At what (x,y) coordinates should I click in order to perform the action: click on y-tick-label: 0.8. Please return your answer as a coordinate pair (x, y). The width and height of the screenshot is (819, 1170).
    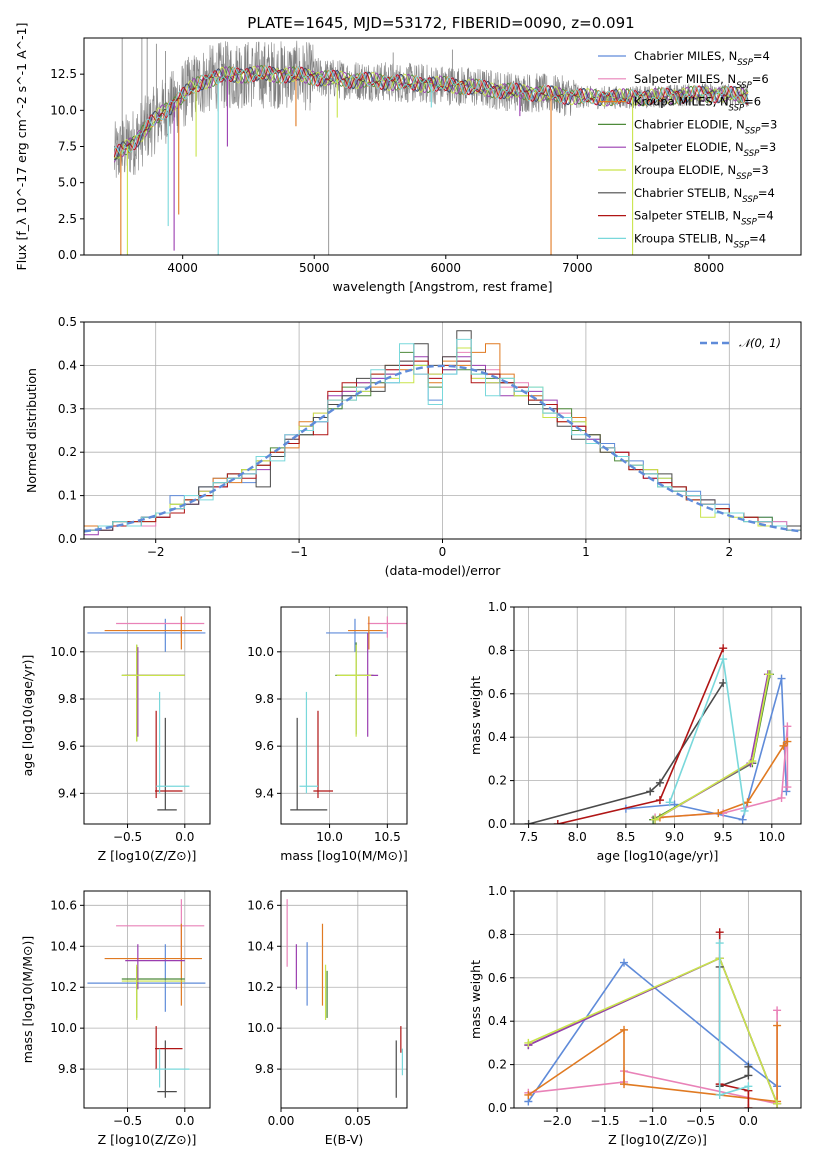
    Looking at the image, I should click on (497, 650).